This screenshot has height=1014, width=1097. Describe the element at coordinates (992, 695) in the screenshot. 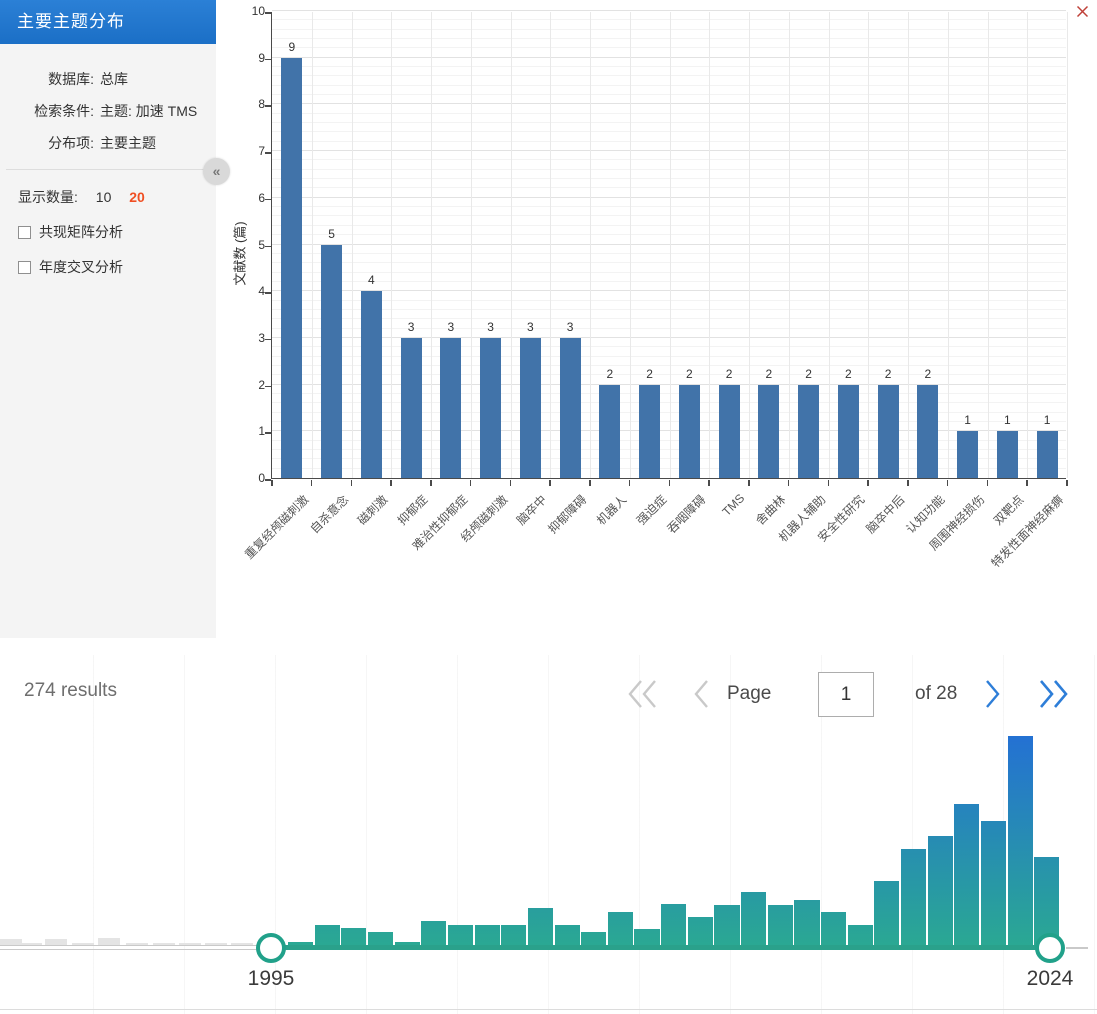

I see `next-page-button` at that location.